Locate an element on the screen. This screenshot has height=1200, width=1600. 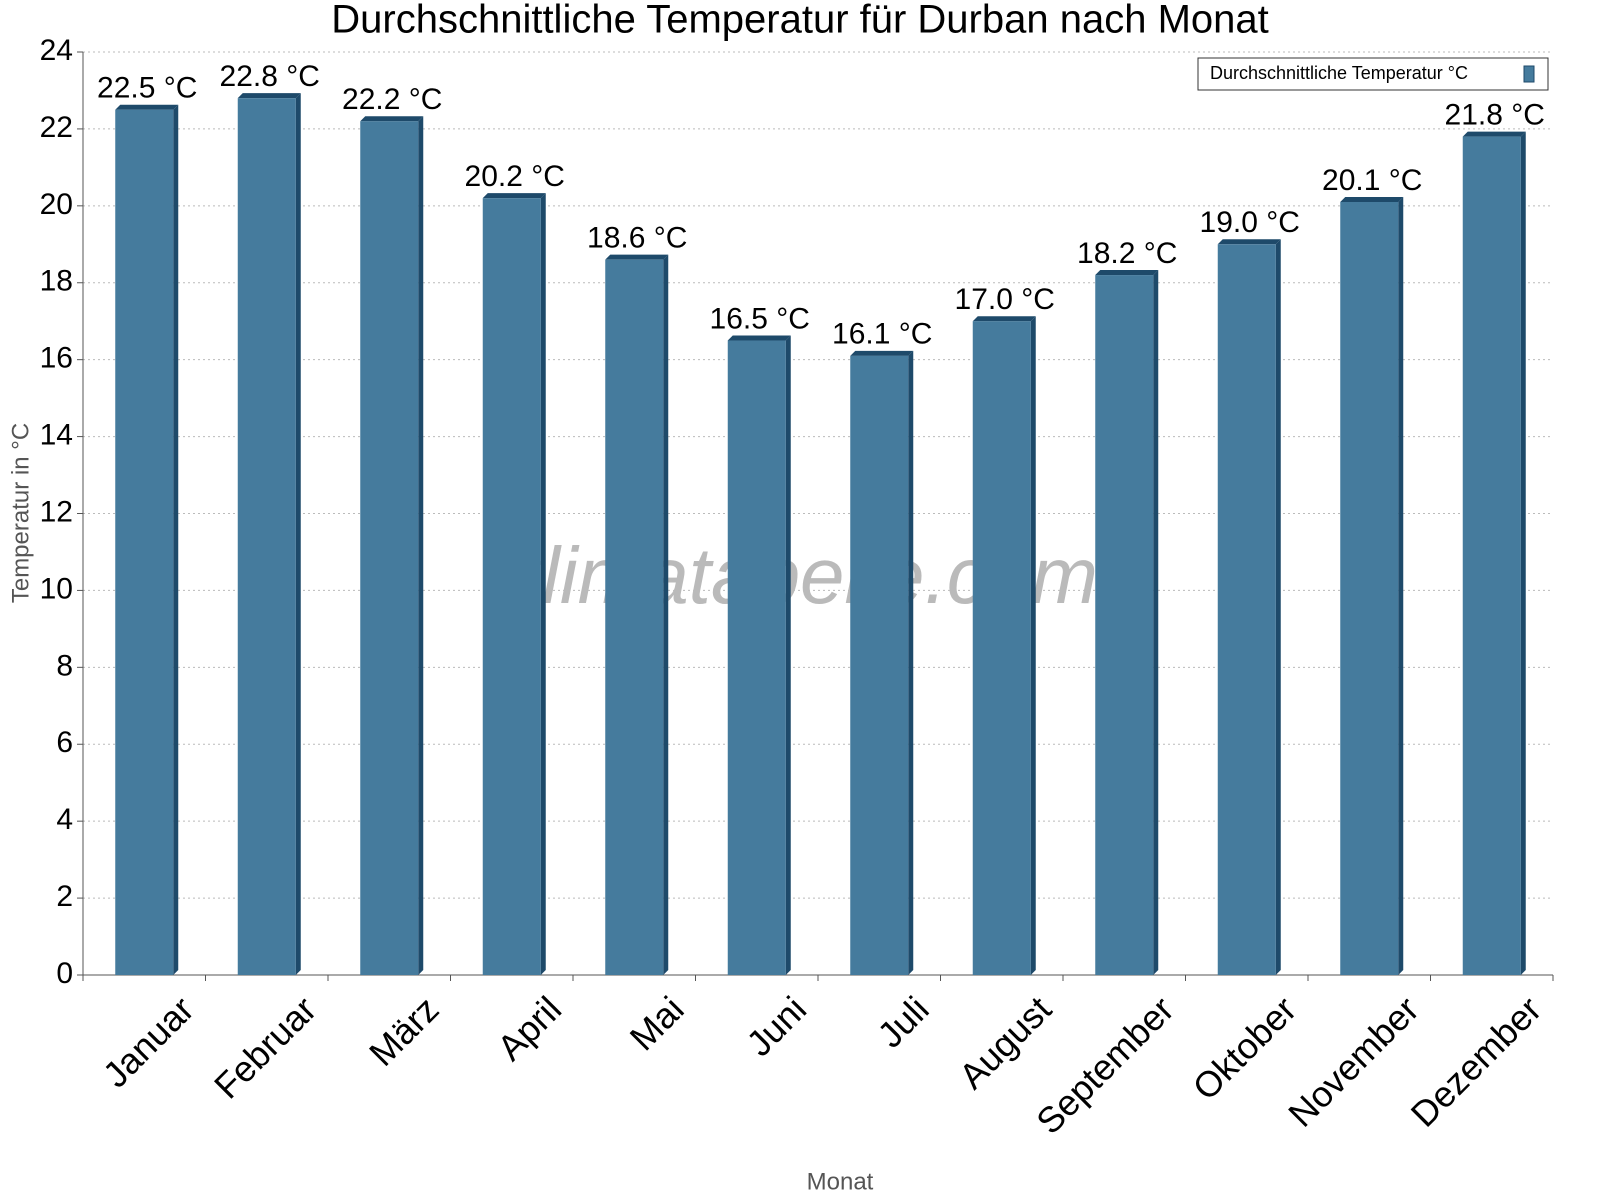
y-tick-label: 20 is located at coordinates (56, 204).